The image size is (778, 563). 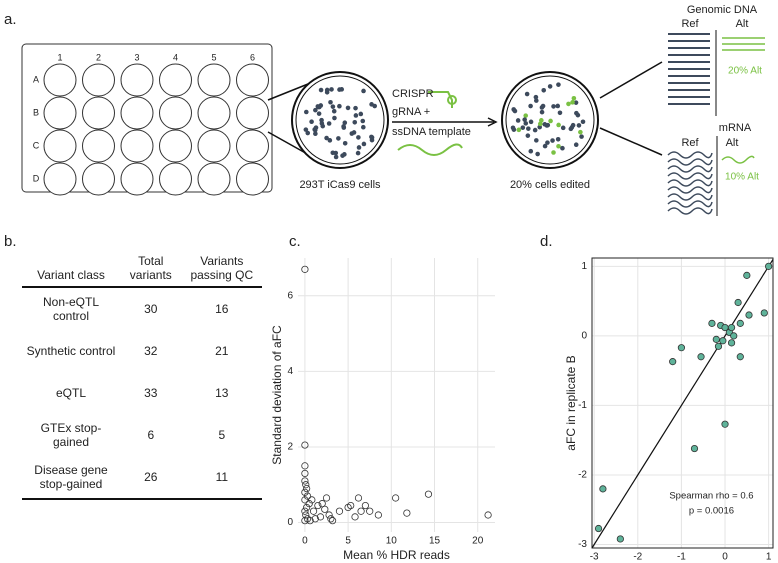 What do you see at coordinates (435, 541) in the screenshot?
I see `x-tick-label: 15` at bounding box center [435, 541].